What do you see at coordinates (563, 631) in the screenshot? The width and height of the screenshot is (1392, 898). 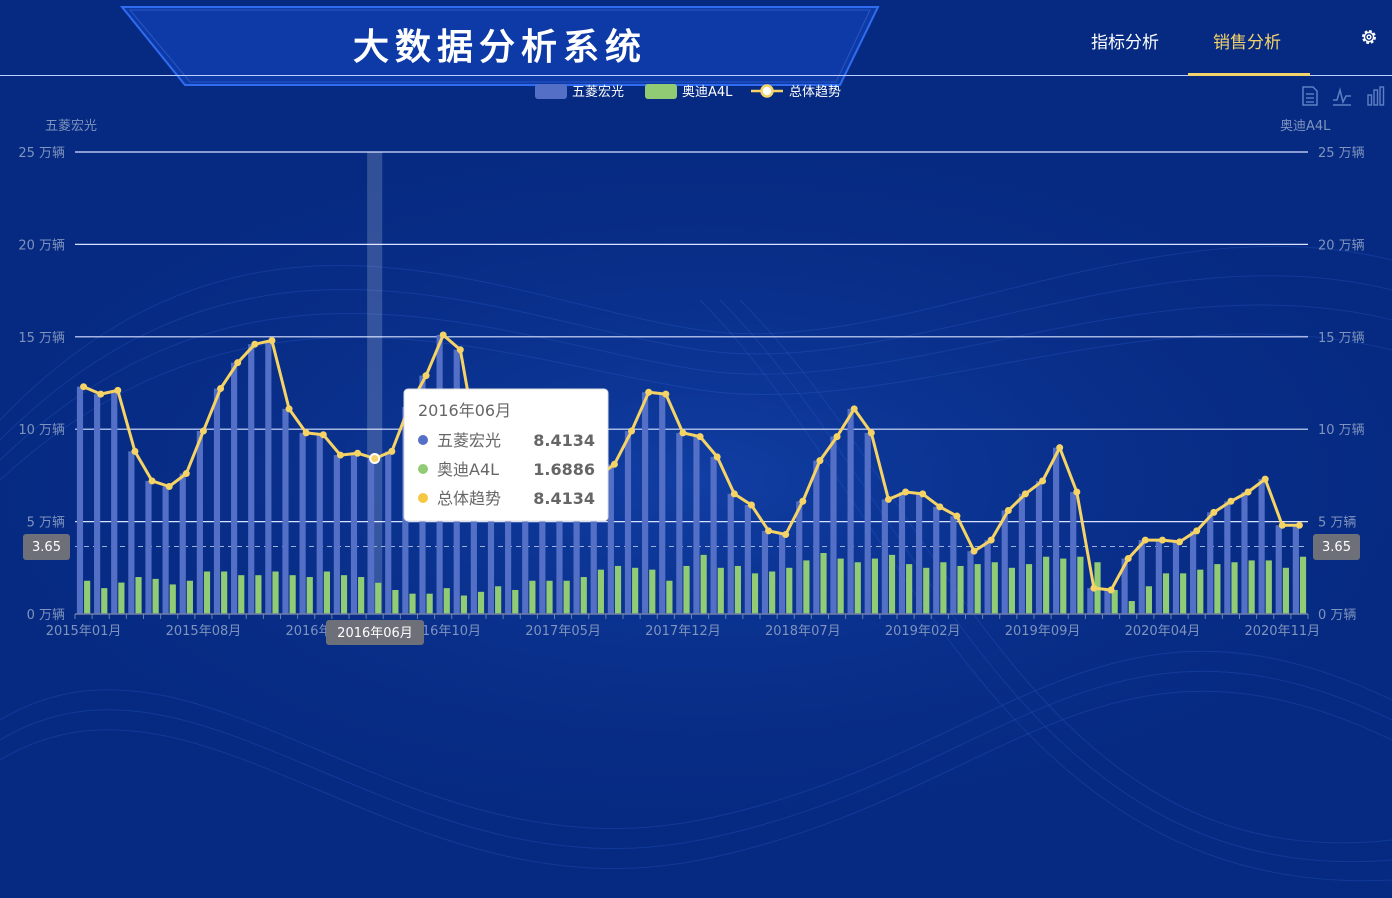 I see `x-tick-label: 2017年05月` at bounding box center [563, 631].